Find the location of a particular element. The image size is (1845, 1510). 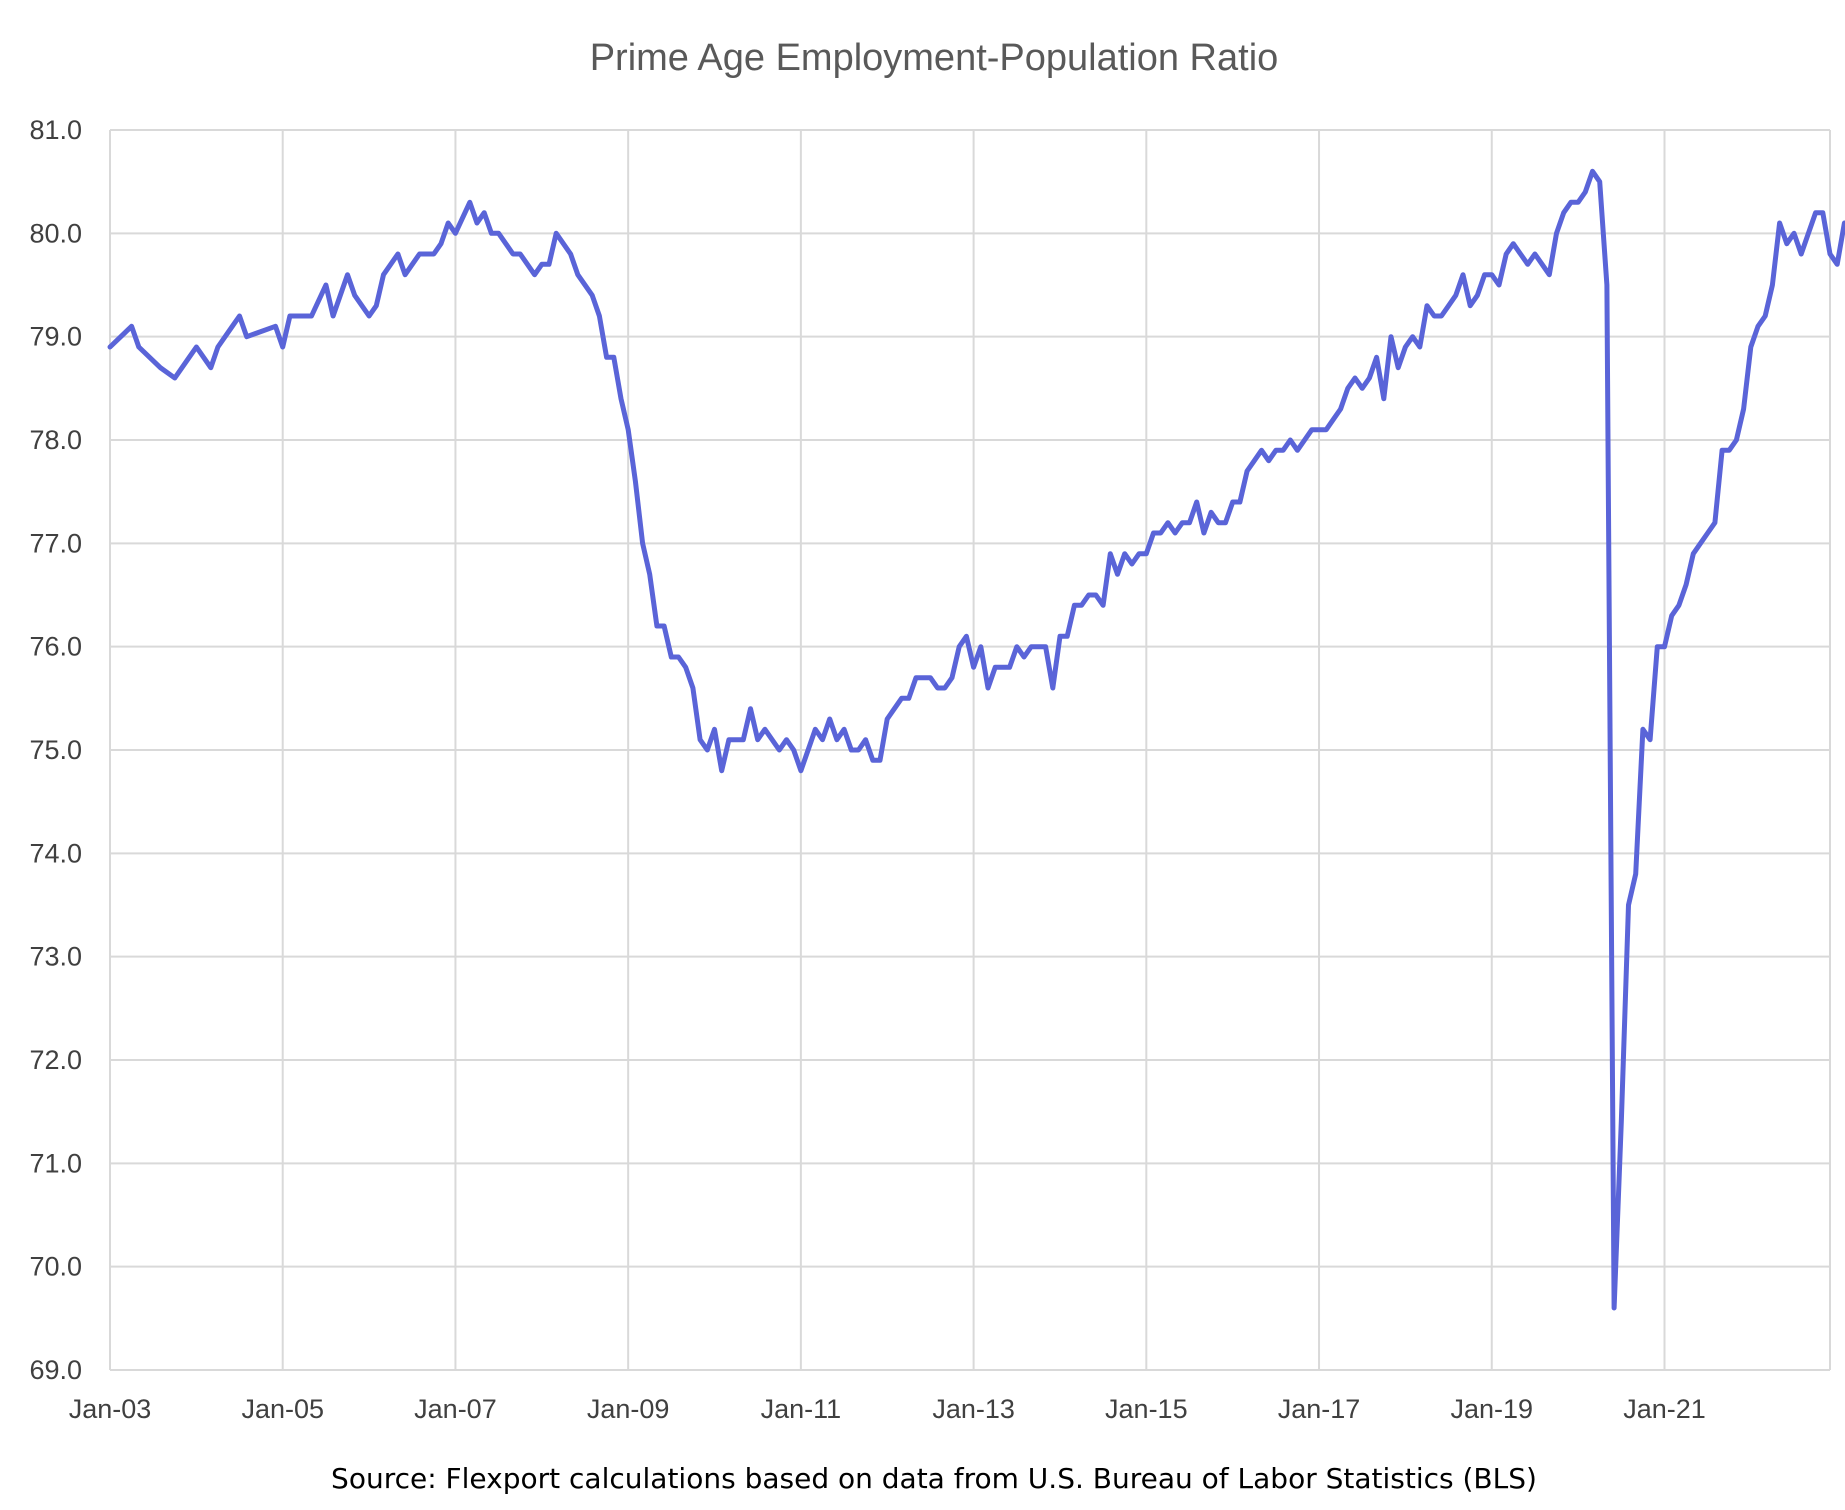

y-tick-label: 80.0 is located at coordinates (55, 233).